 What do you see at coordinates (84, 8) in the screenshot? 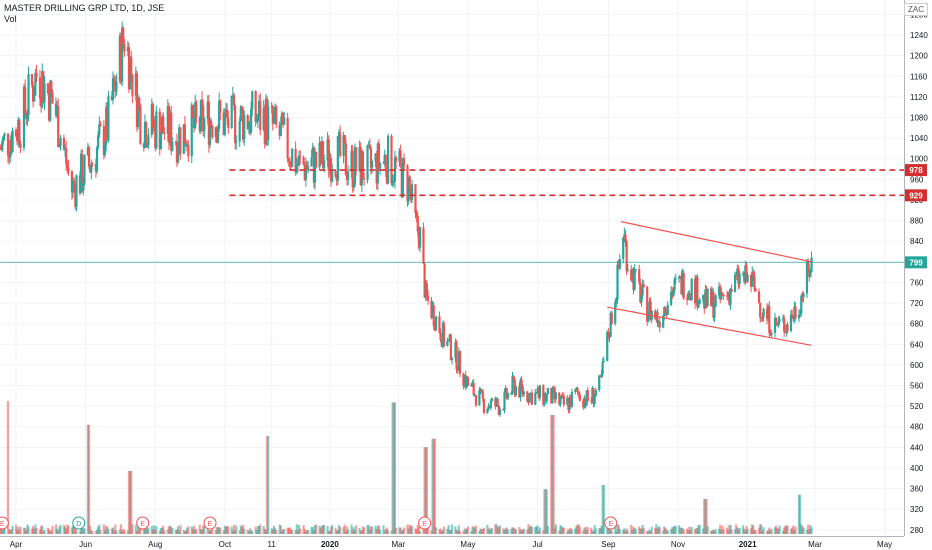
I see `symbol-title: MASTER DRILLING GRP LTD, 1D, JSE` at bounding box center [84, 8].